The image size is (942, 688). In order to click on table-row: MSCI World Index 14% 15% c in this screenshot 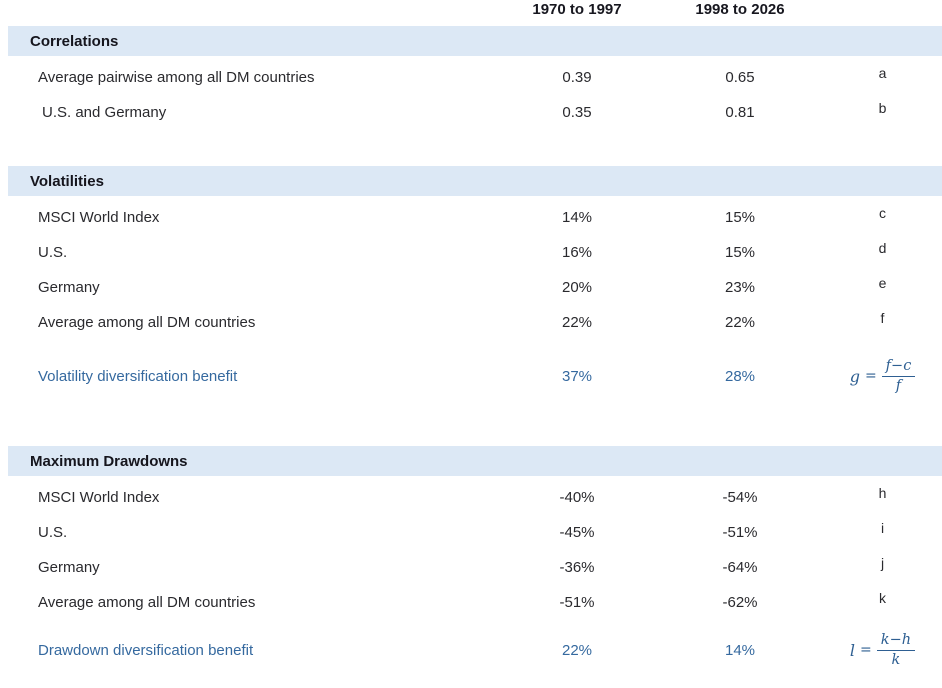, I will do `click(471, 217)`.